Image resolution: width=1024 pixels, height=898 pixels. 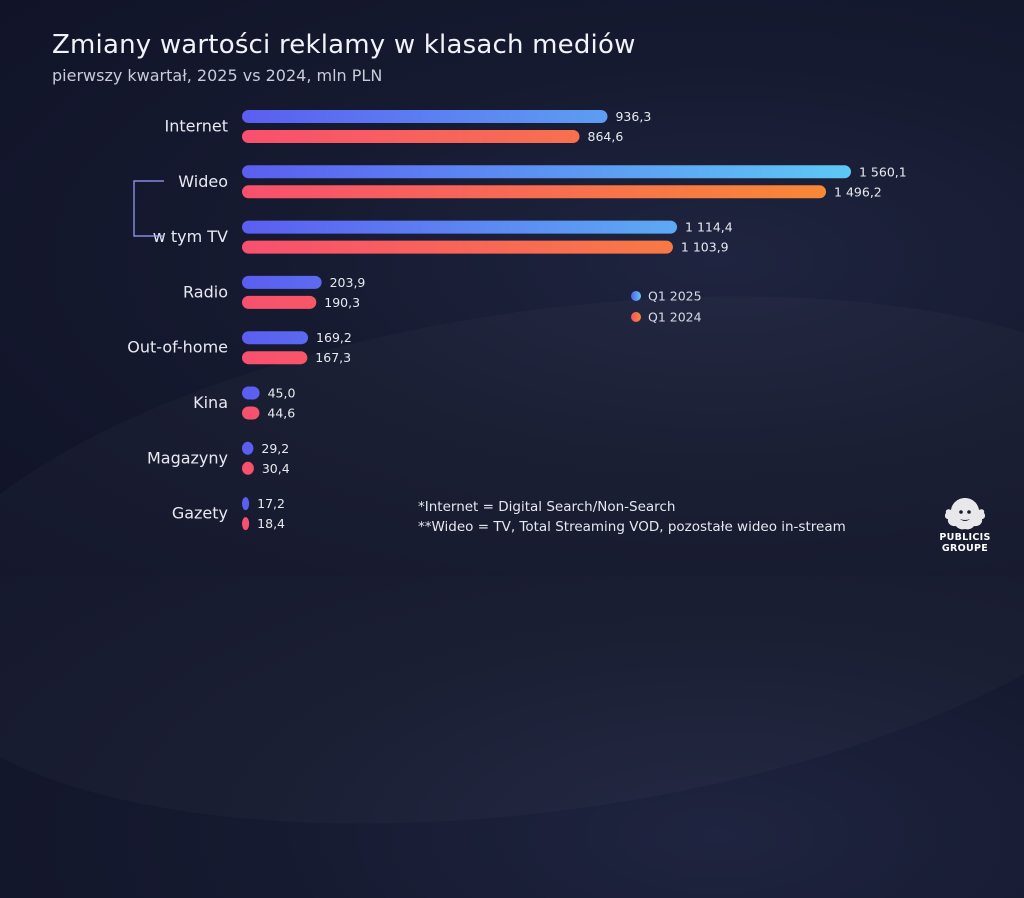 I want to click on value-label-kina-q1-2025: 45,0, so click(x=282, y=393).